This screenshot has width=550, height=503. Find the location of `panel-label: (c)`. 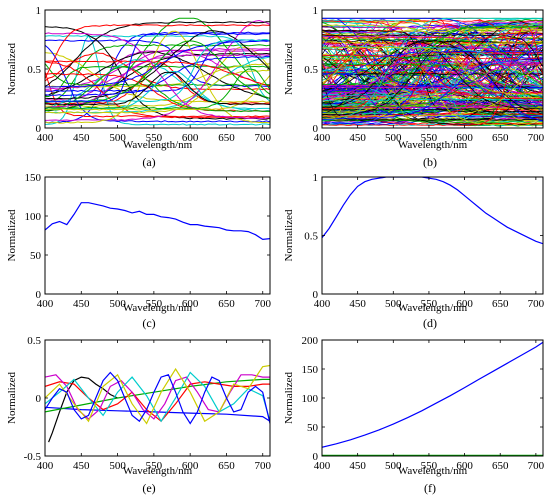

panel-label: (c) is located at coordinates (148, 323).